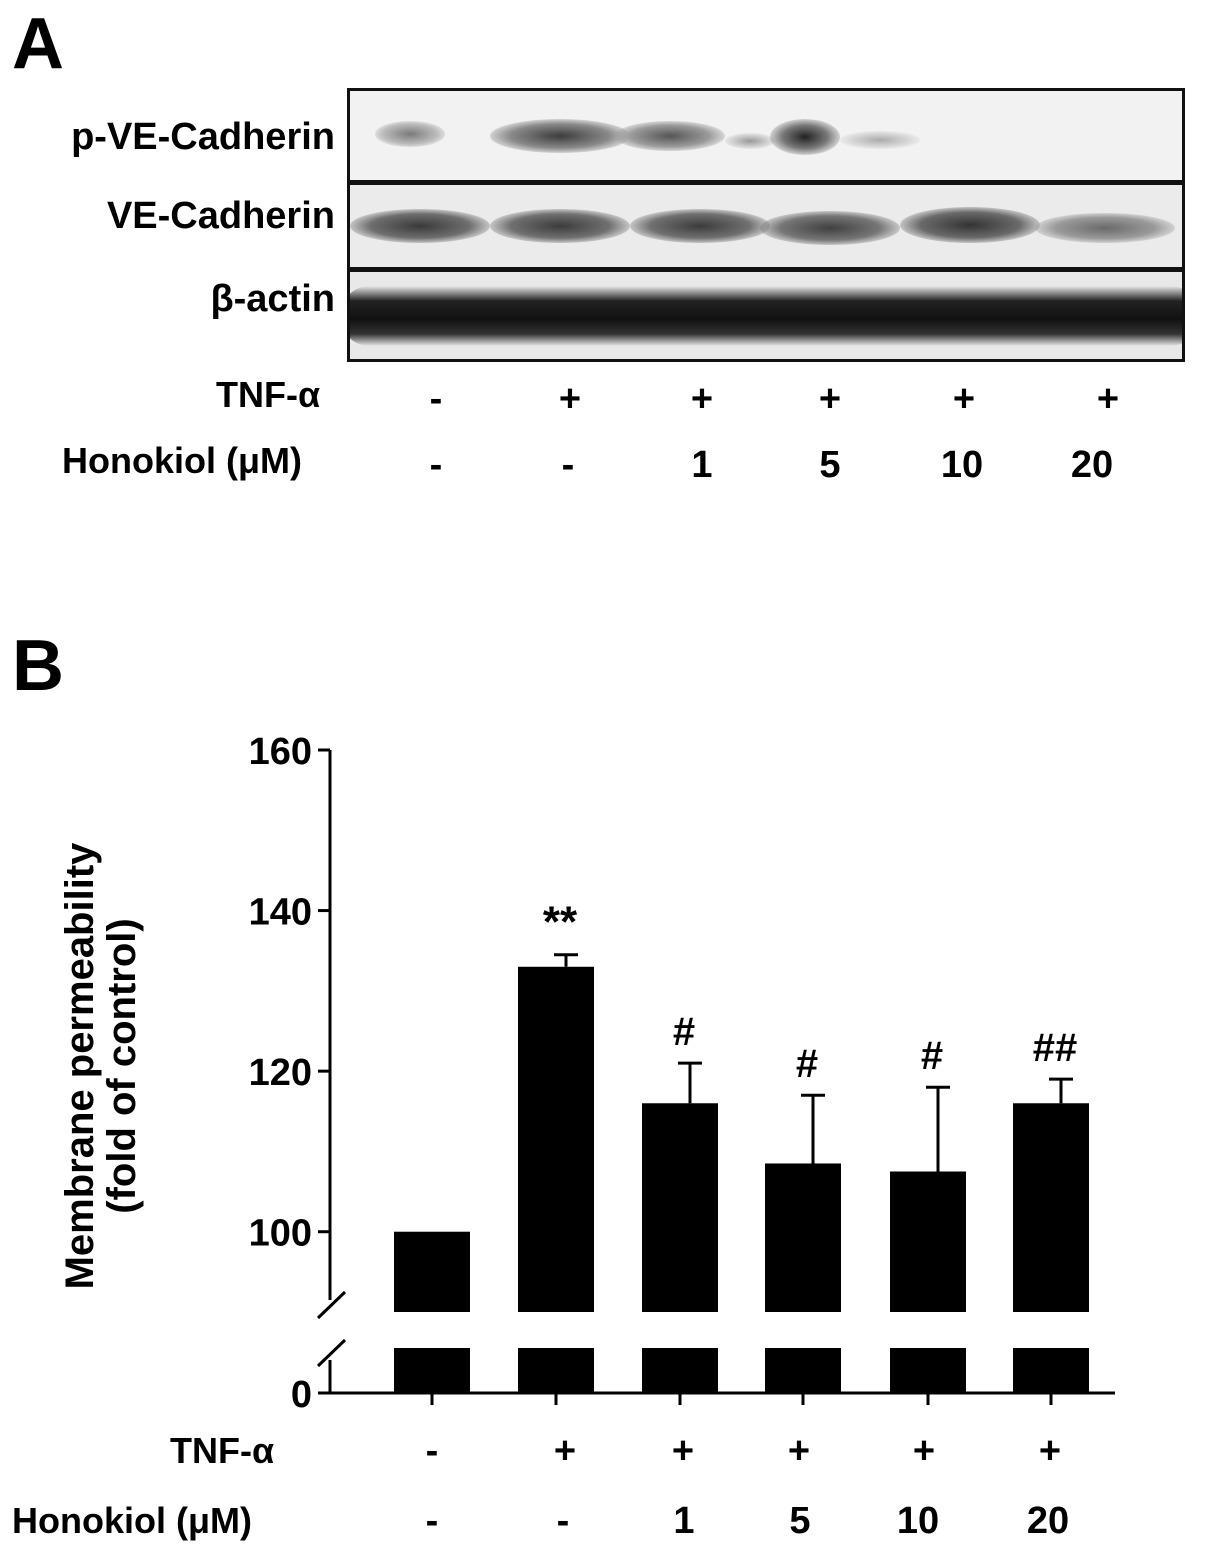 This screenshot has width=1205, height=1561. I want to click on blot-beta-actin, so click(766, 315).